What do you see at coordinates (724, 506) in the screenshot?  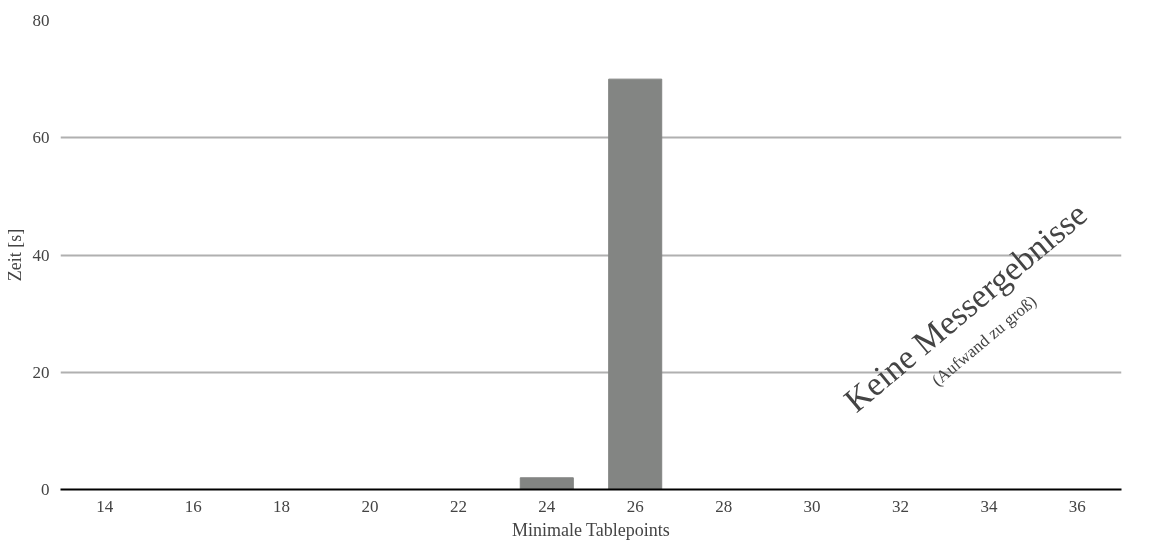 I see `x-tick-label: 28` at bounding box center [724, 506].